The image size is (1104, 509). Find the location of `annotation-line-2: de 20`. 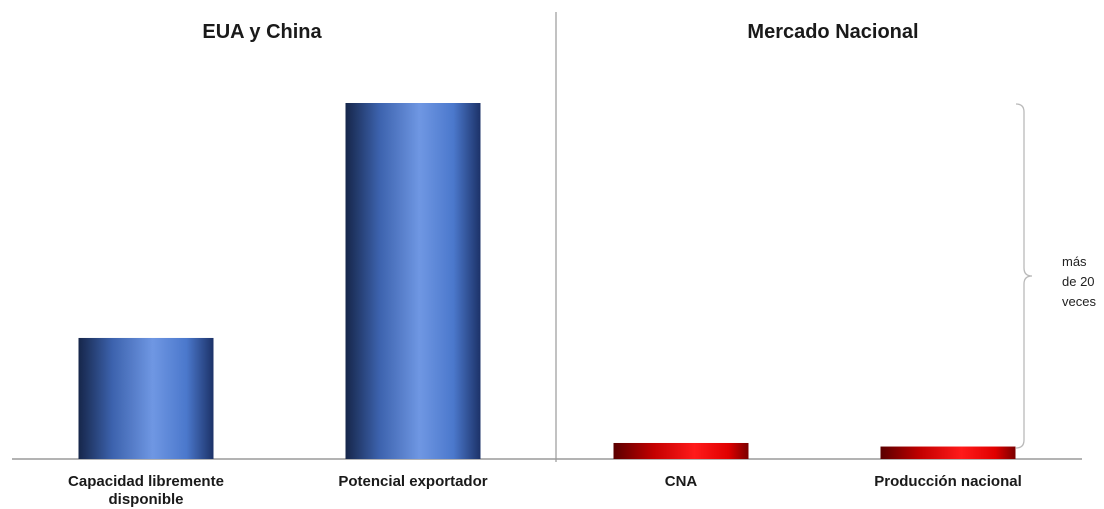

annotation-line-2: de 20 is located at coordinates (1078, 281).